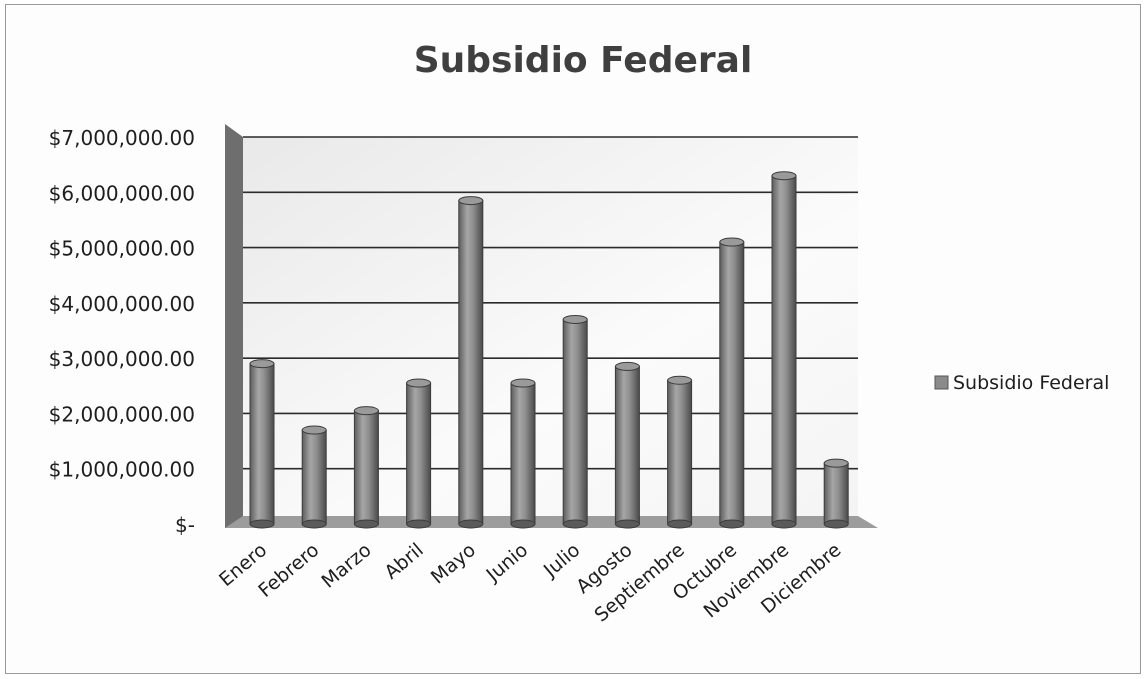  Describe the element at coordinates (122, 138) in the screenshot. I see `y-tick-label: $7,000,000.00` at that location.